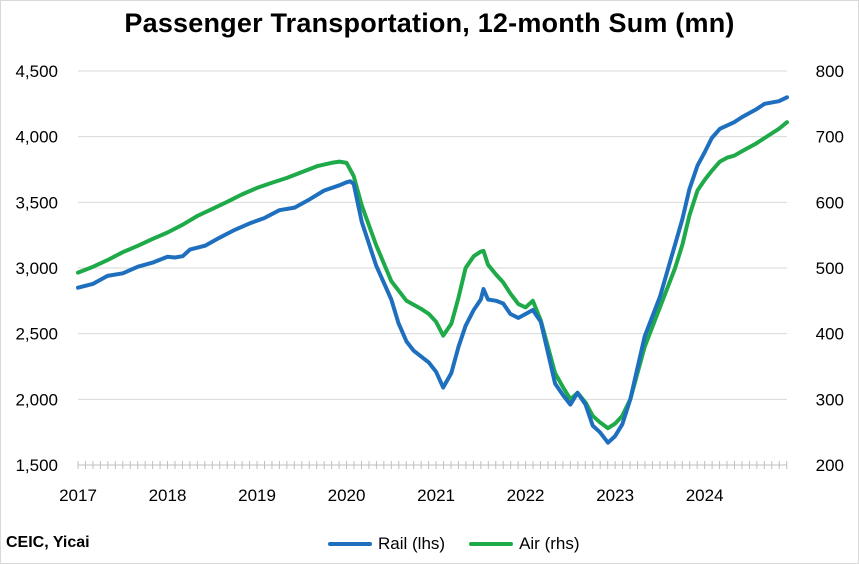  Describe the element at coordinates (168, 495) in the screenshot. I see `x-tick-label: 2018` at that location.